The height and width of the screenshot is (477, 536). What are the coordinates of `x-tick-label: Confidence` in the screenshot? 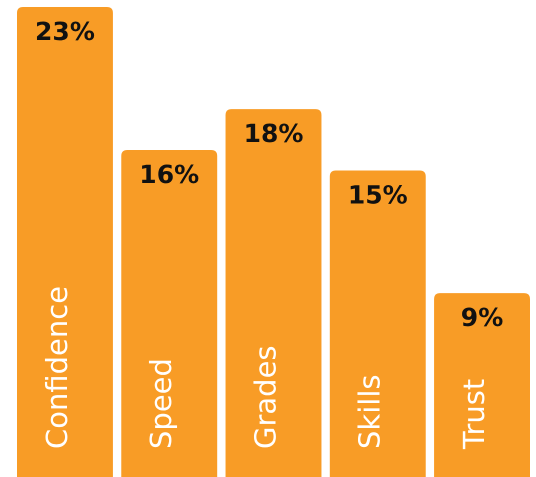 It's located at (57, 367).